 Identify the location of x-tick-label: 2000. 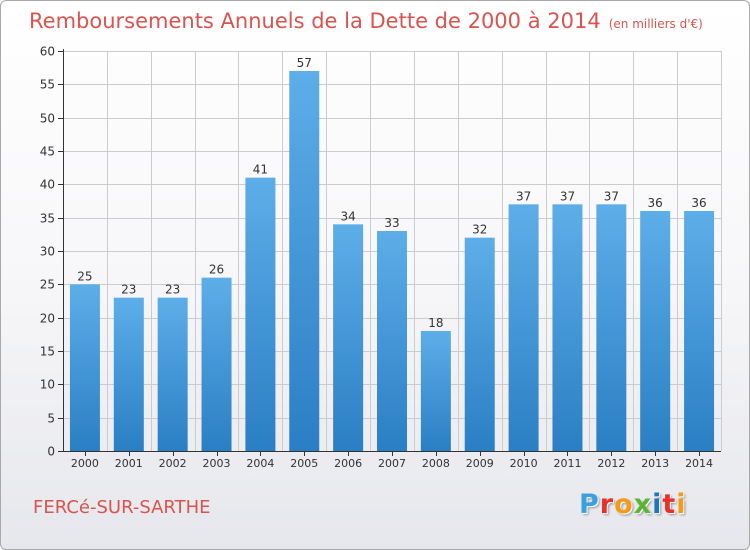
(85, 463).